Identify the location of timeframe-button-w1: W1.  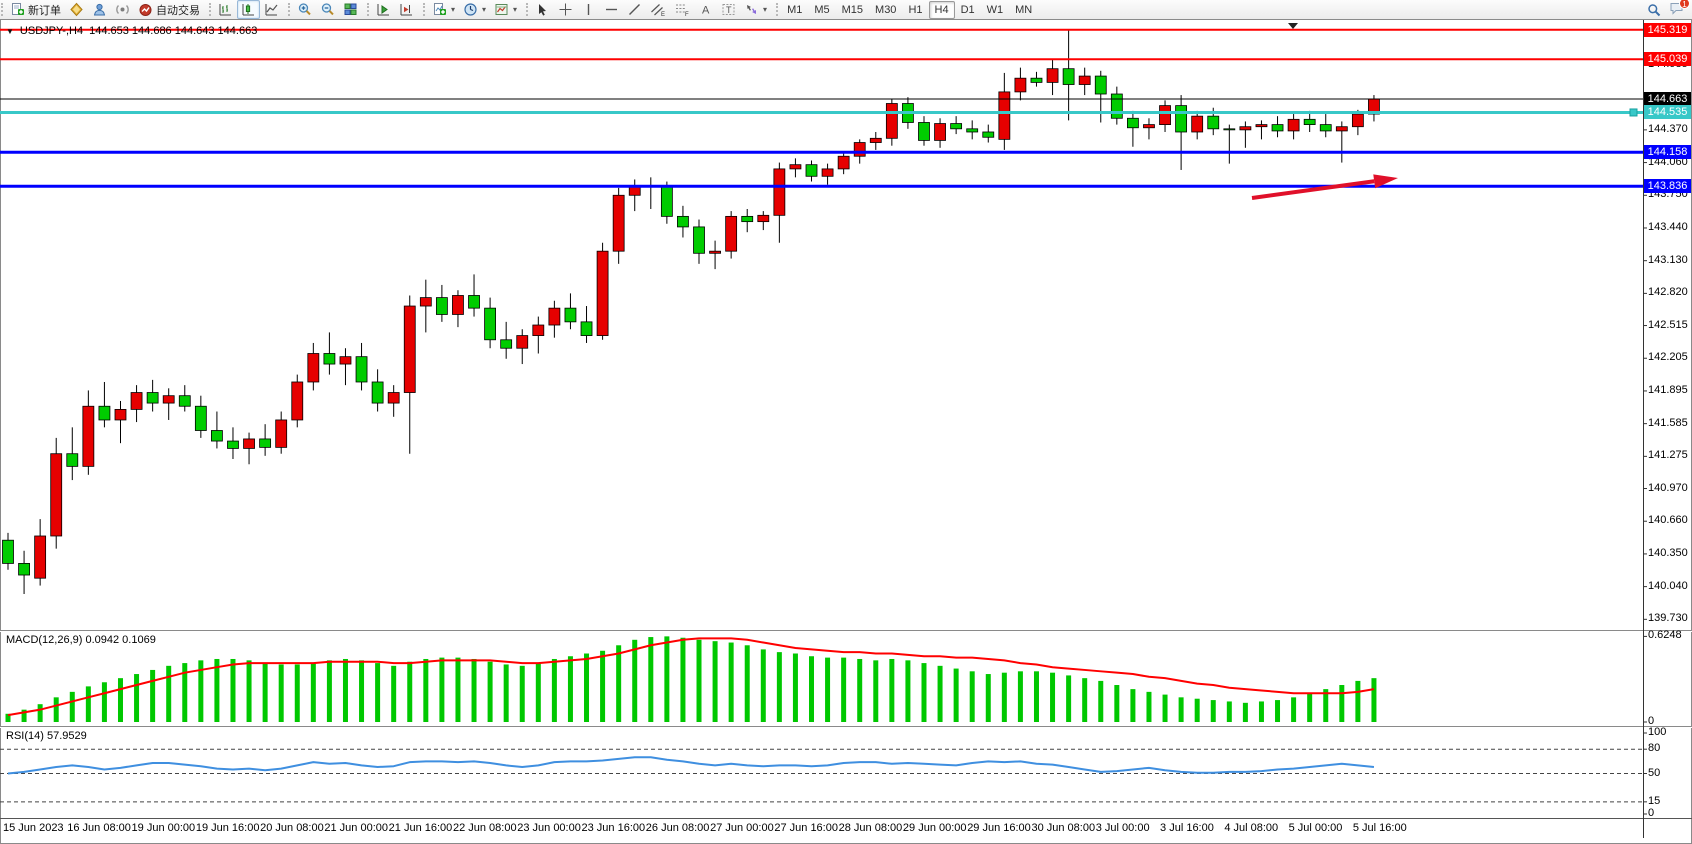
(995, 9).